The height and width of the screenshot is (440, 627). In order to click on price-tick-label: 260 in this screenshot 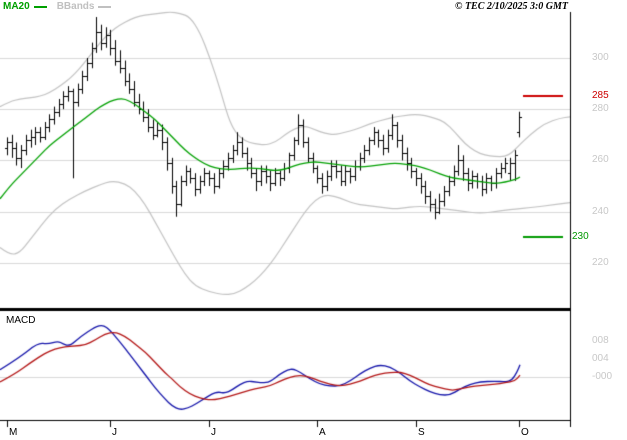, I will do `click(600, 159)`.